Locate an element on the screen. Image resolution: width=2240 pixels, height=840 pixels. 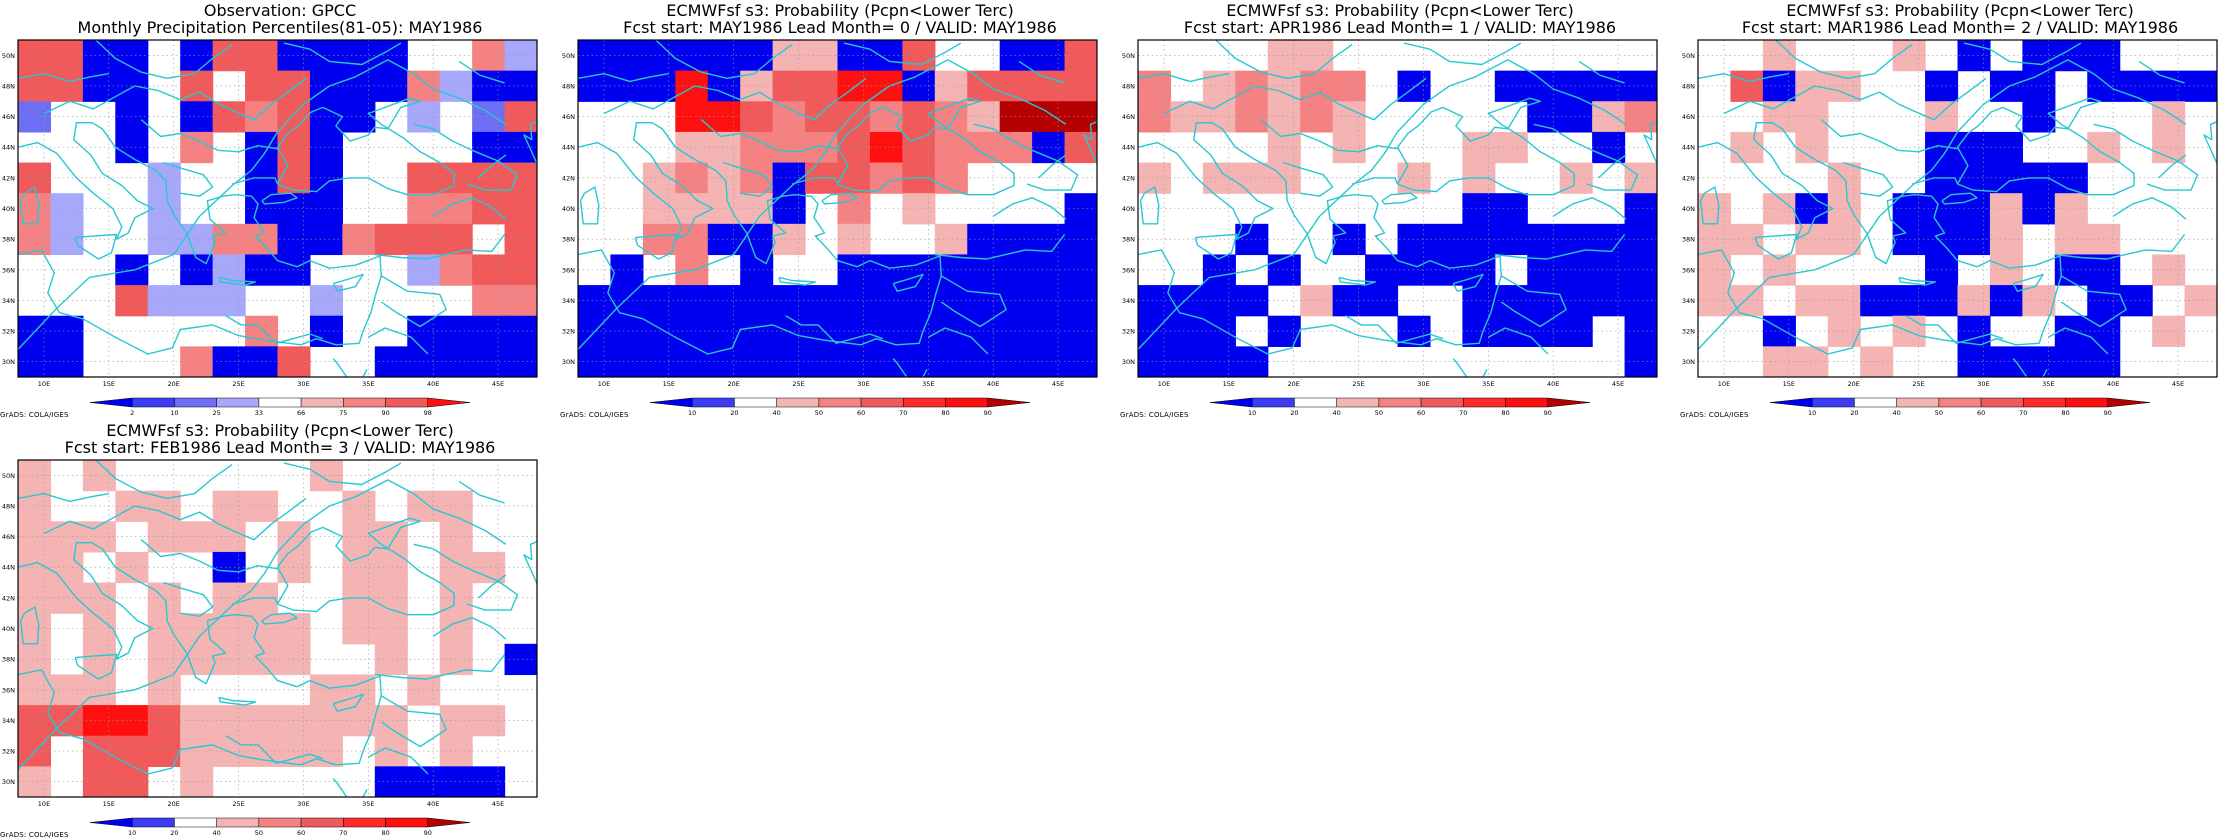
lon-tick-label: 35E is located at coordinates (2048, 384).